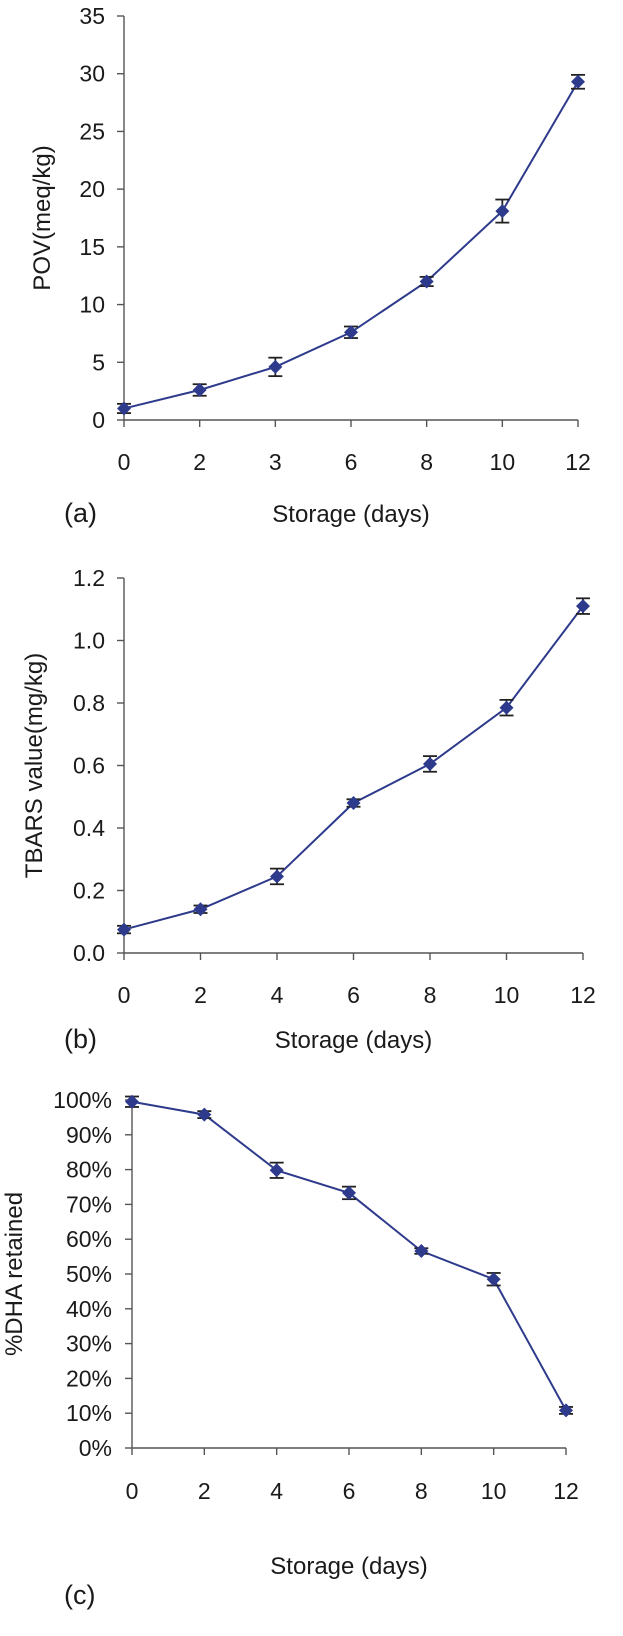 This screenshot has width=623, height=1636. What do you see at coordinates (92, 247) in the screenshot?
I see `y-tick-label: 15` at bounding box center [92, 247].